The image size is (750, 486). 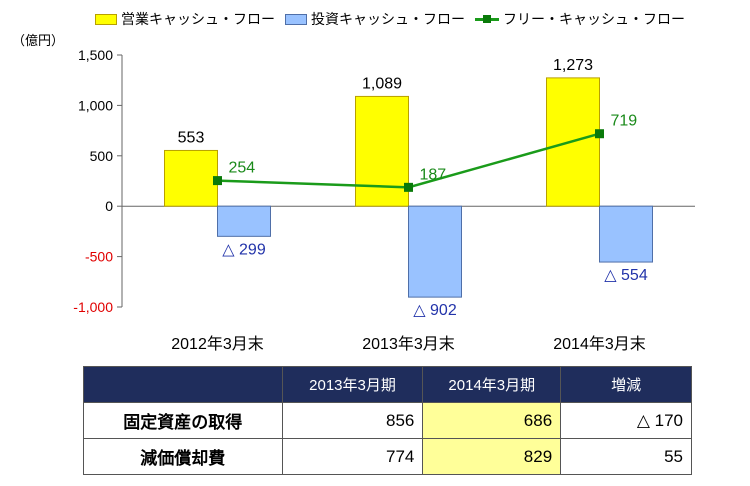 What do you see at coordinates (191, 137) in the screenshot?
I see `data-label-operating-cf: 553` at bounding box center [191, 137].